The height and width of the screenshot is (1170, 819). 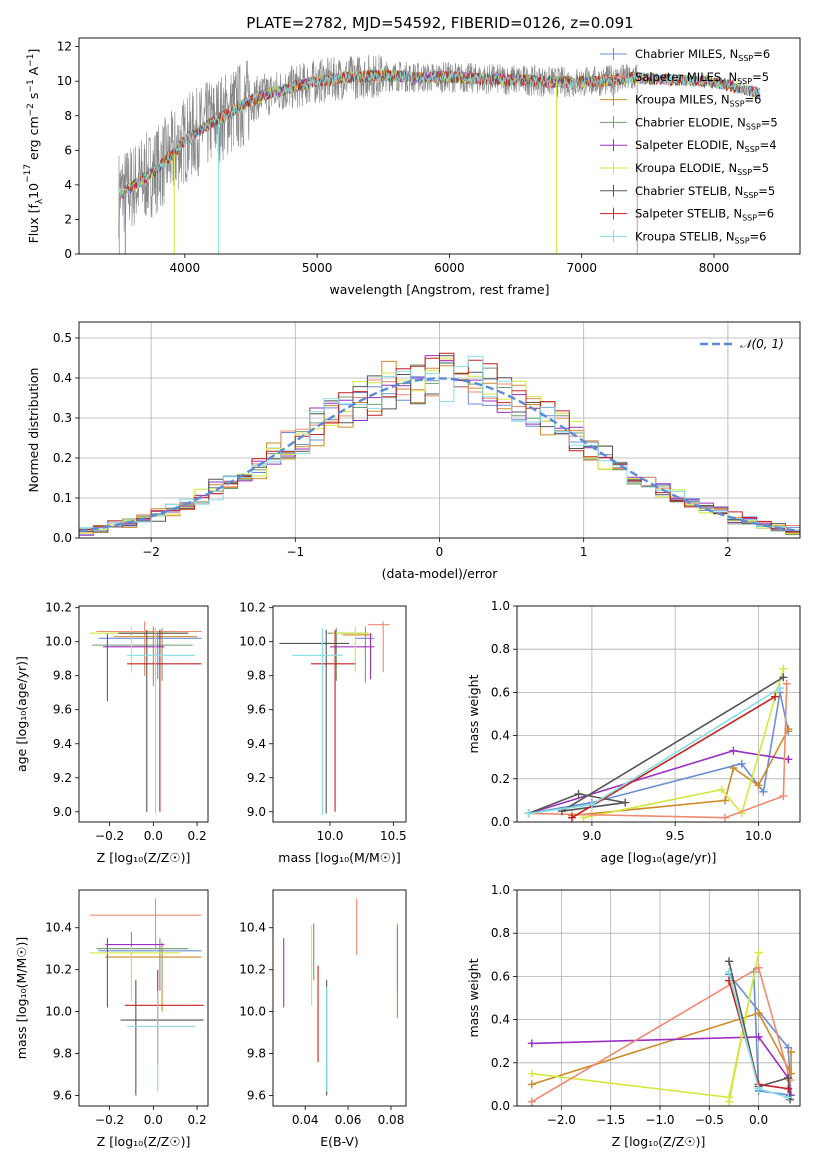 What do you see at coordinates (28, 173) in the screenshot?
I see `y-axis-label-part: −17` at bounding box center [28, 173].